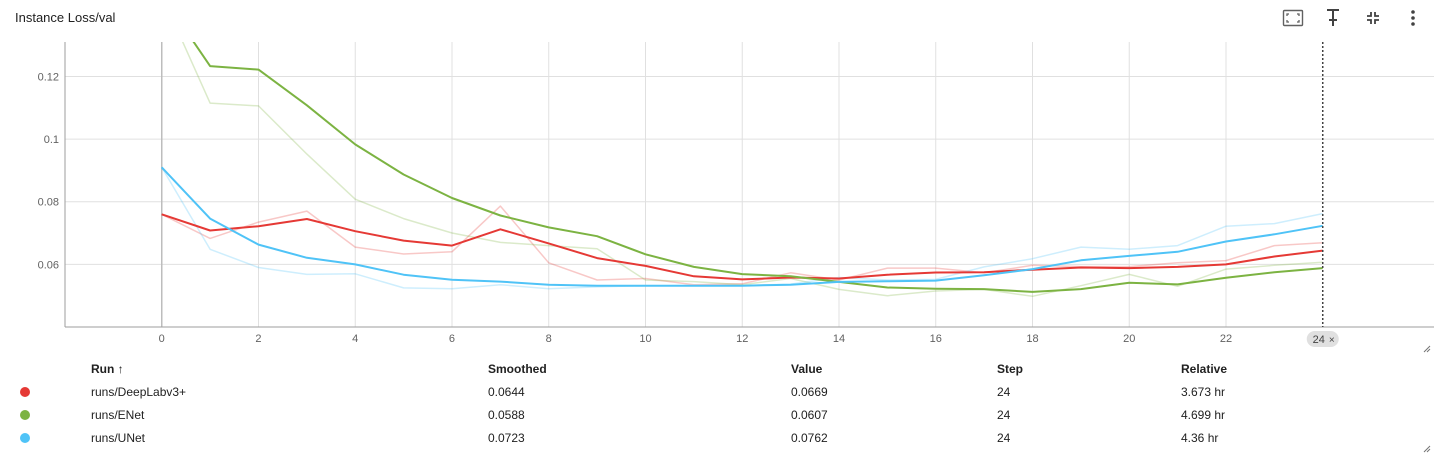 The width and height of the screenshot is (1437, 456). Describe the element at coordinates (1010, 369) in the screenshot. I see `header-step: Step` at that location.